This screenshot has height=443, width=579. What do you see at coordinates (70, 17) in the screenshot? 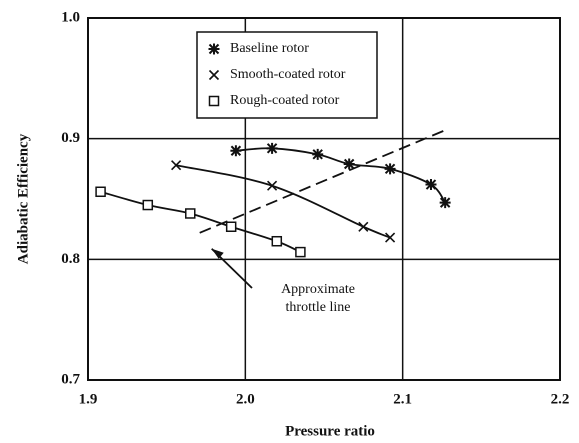
I see `y-tick-label: 1.0` at bounding box center [70, 17].